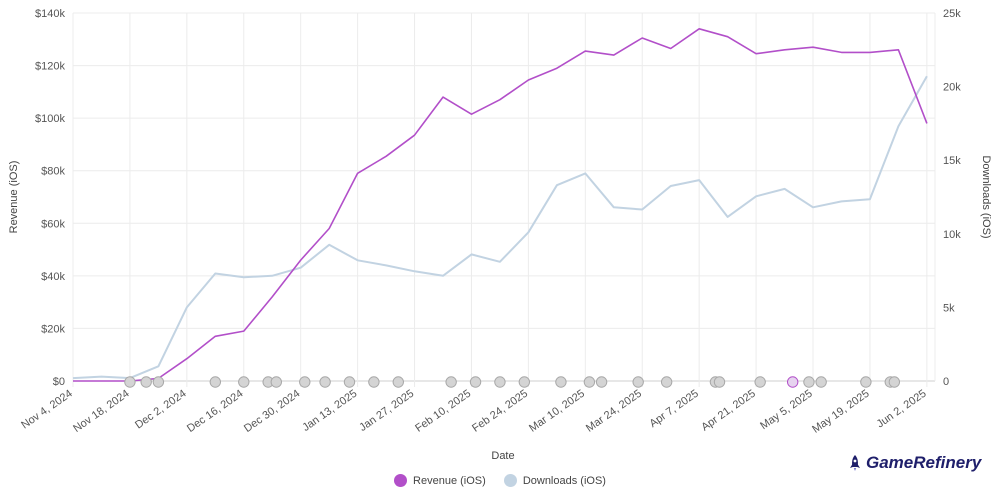 The image size is (1000, 498). I want to click on x-tick-label: May 19, 2025, so click(840, 412).